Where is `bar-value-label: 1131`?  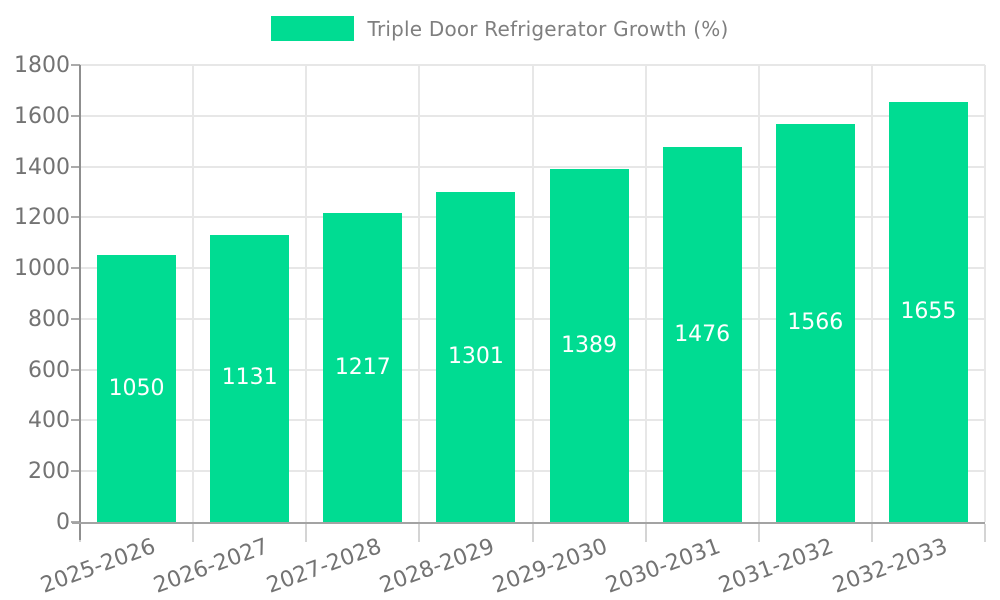
bar-value-label: 1131 is located at coordinates (249, 378).